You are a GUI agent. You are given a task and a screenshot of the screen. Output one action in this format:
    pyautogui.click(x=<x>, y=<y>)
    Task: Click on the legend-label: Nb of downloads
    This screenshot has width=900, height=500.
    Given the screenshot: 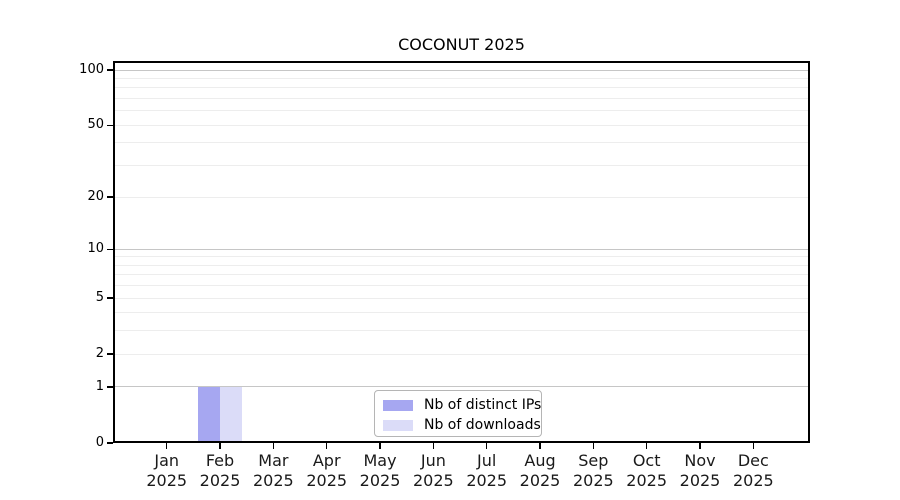 What is the action you would take?
    pyautogui.click(x=482, y=425)
    